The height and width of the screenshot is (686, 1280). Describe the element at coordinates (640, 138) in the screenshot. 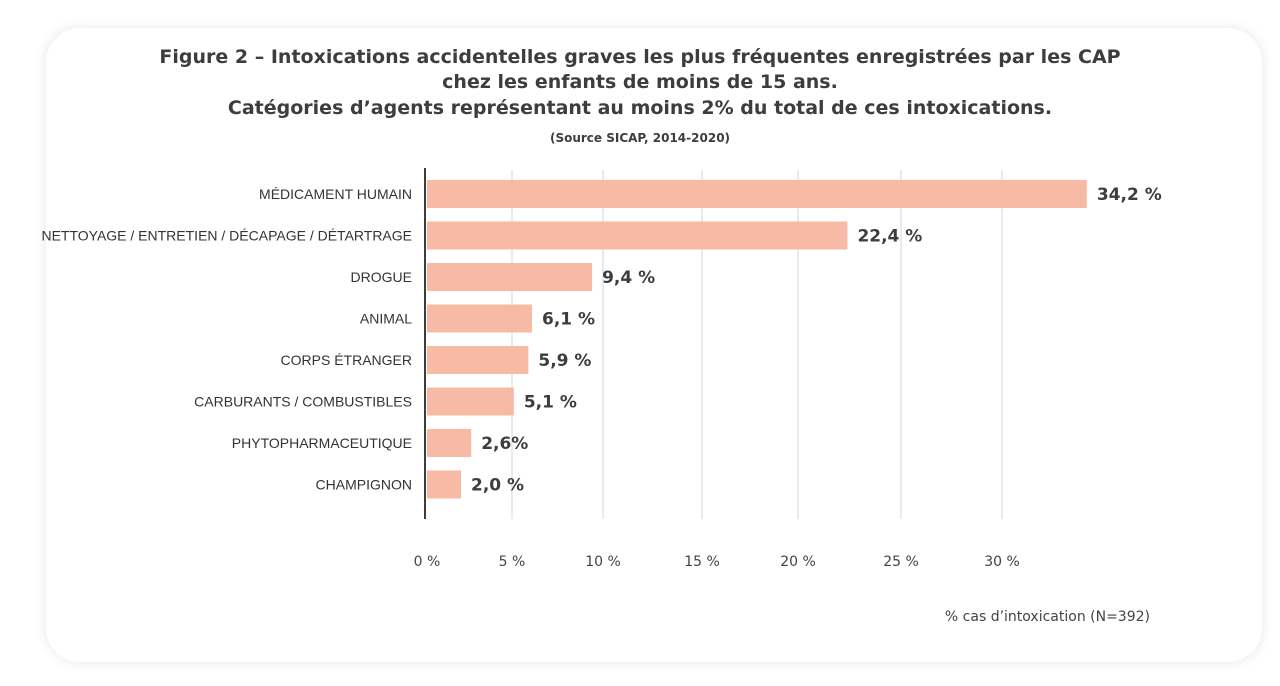

I see `chart-source: (Source SICAP, 2014-2020)` at that location.